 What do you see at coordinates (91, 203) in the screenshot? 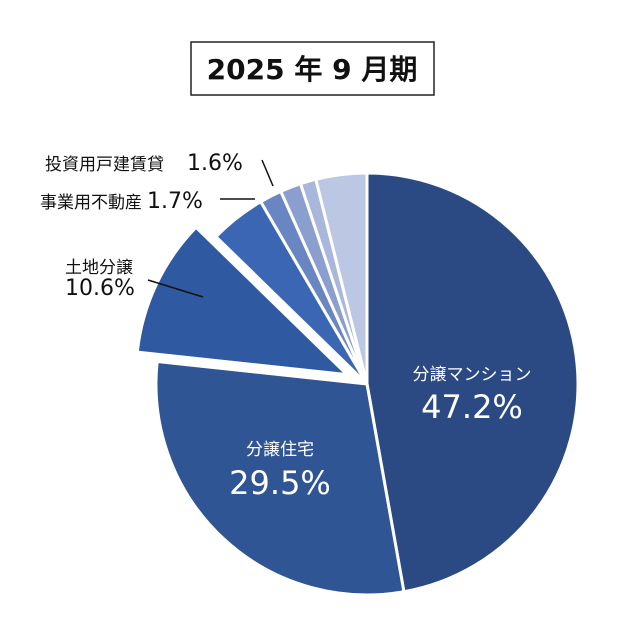
I see `label-commercial-property-name: 事業用不動産` at bounding box center [91, 203].